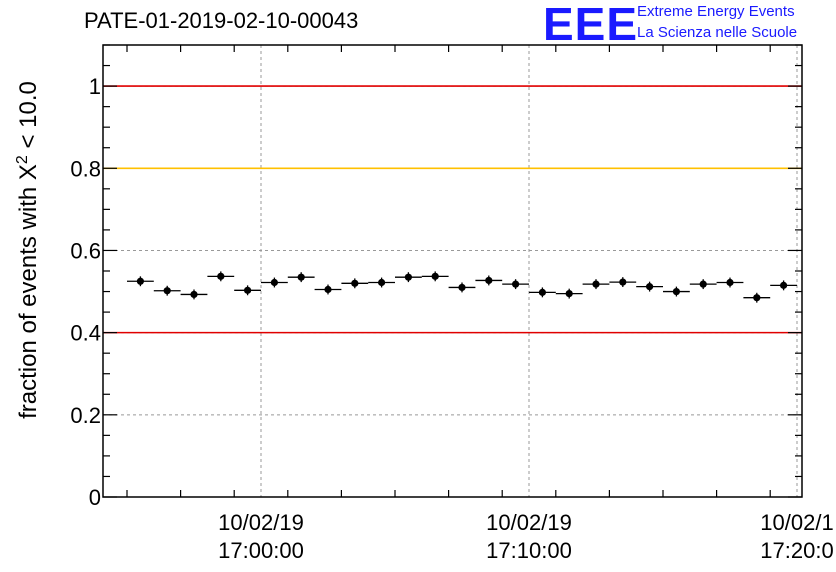  I want to click on y-tick-labels: 0 0.2 0.4 0.6 0.8 1, so click(85, 292).